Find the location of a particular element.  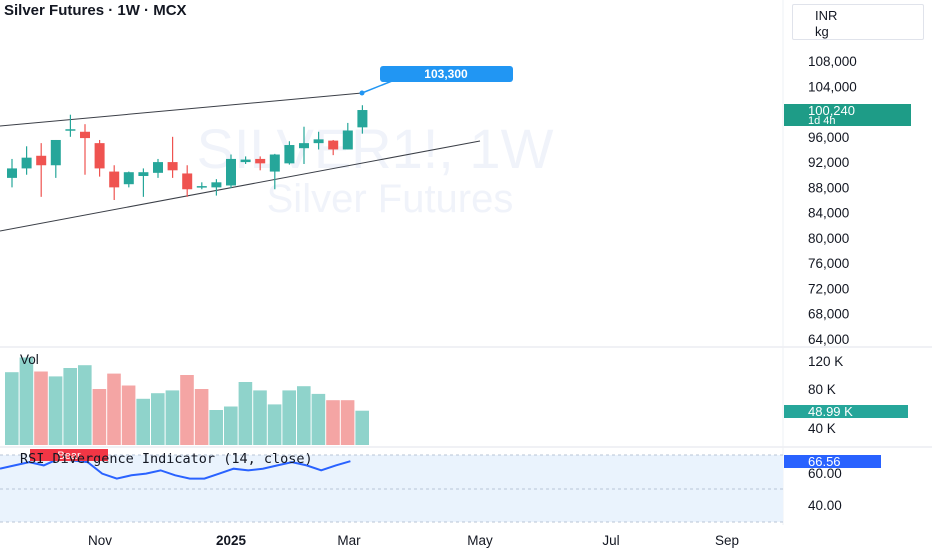

target-callout-label: 103,300 is located at coordinates (446, 74).